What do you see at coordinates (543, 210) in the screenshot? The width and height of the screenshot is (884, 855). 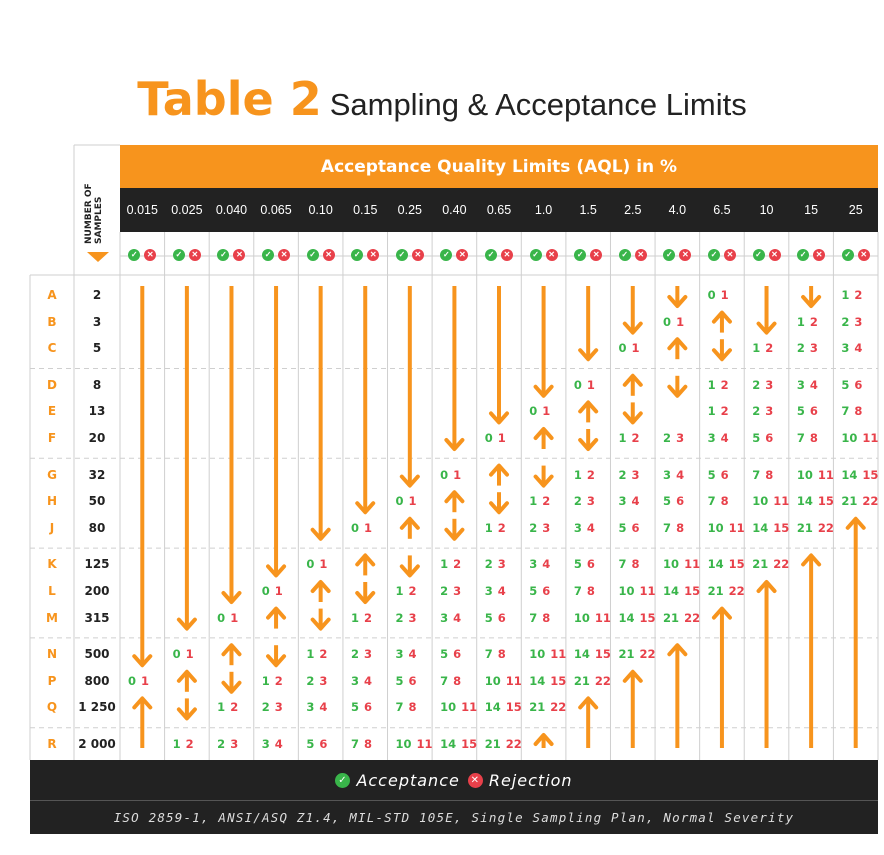 I see `aql-header: 1.0` at bounding box center [543, 210].